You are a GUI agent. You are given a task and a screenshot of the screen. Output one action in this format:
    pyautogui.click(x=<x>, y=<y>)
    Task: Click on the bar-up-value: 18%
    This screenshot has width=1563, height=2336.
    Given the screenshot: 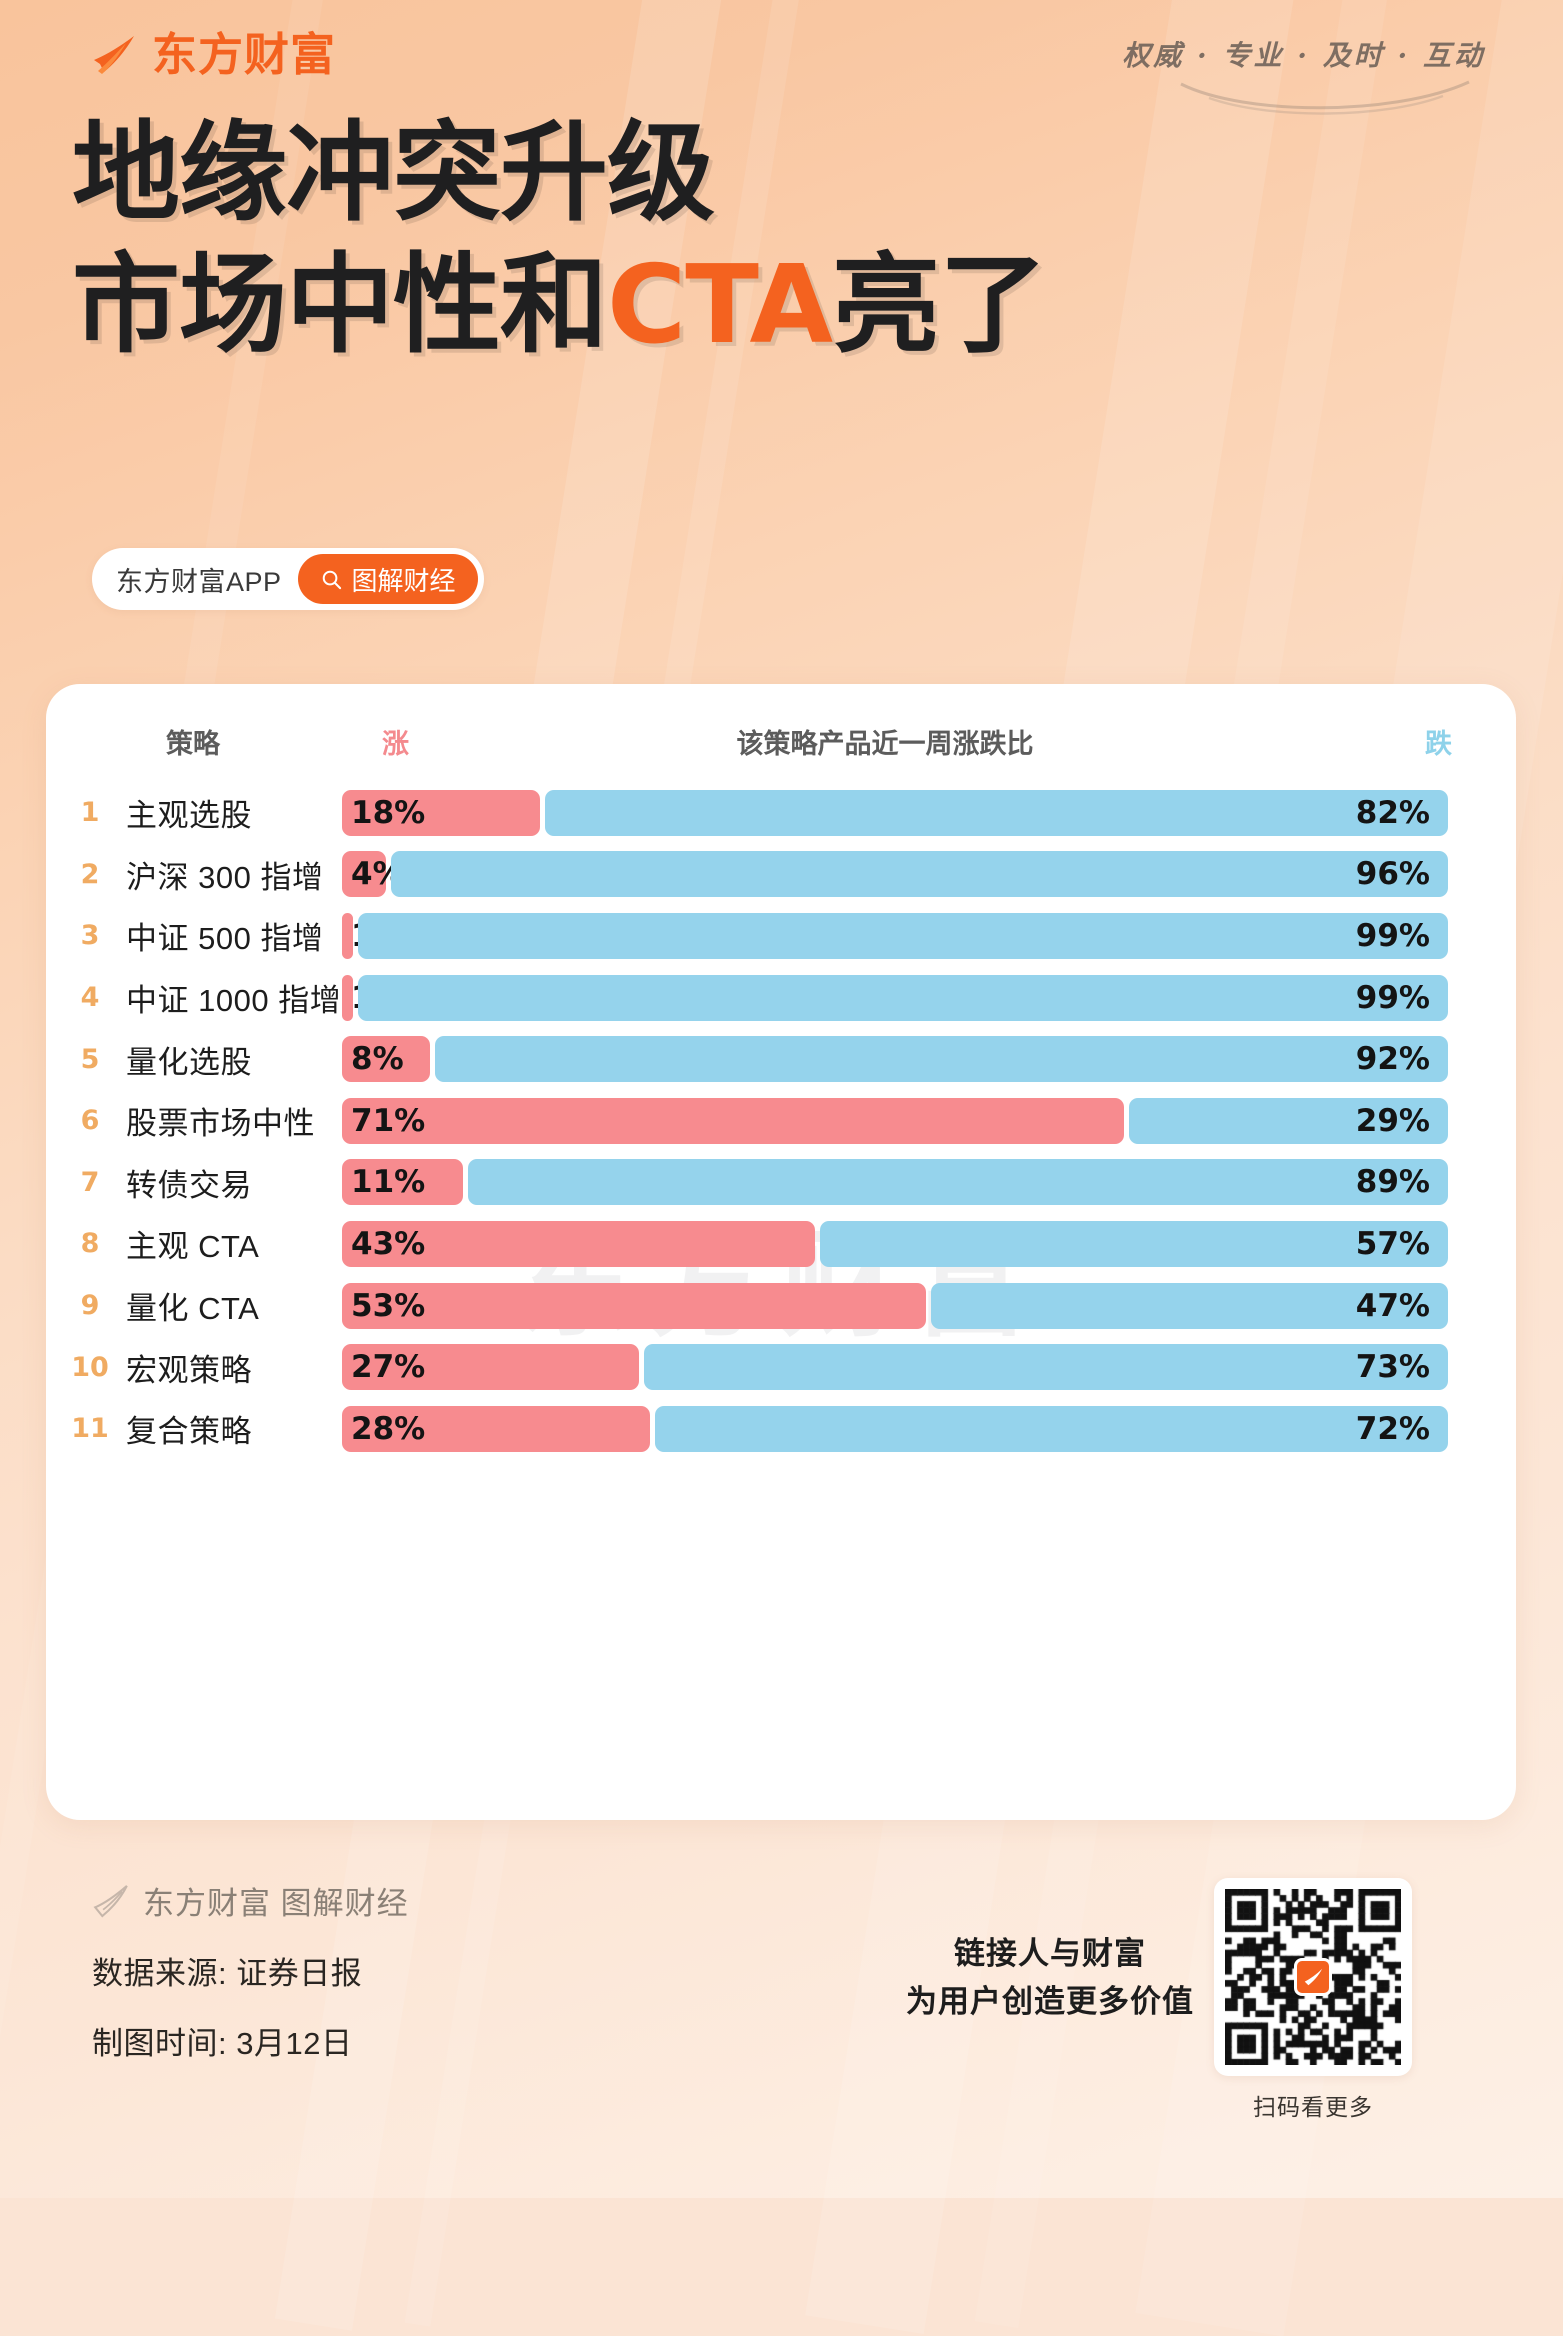 What is the action you would take?
    pyautogui.click(x=388, y=812)
    